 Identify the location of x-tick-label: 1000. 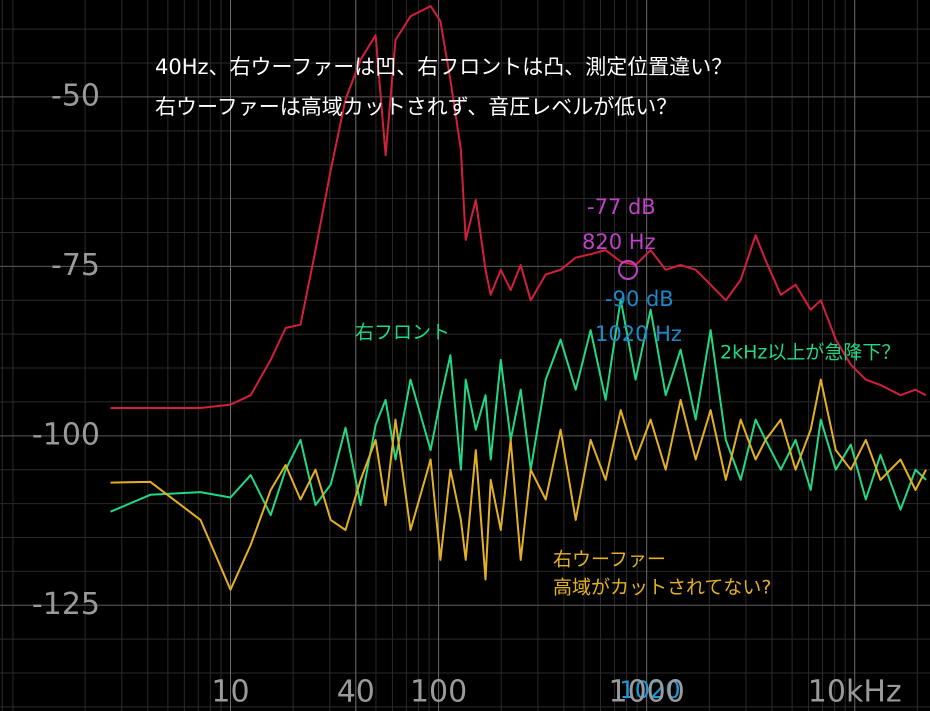
(646, 692).